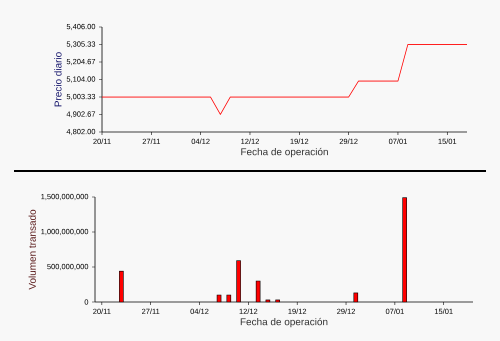 This screenshot has height=341, width=500. I want to click on y-axis-title: Volumen transado, so click(32, 250).